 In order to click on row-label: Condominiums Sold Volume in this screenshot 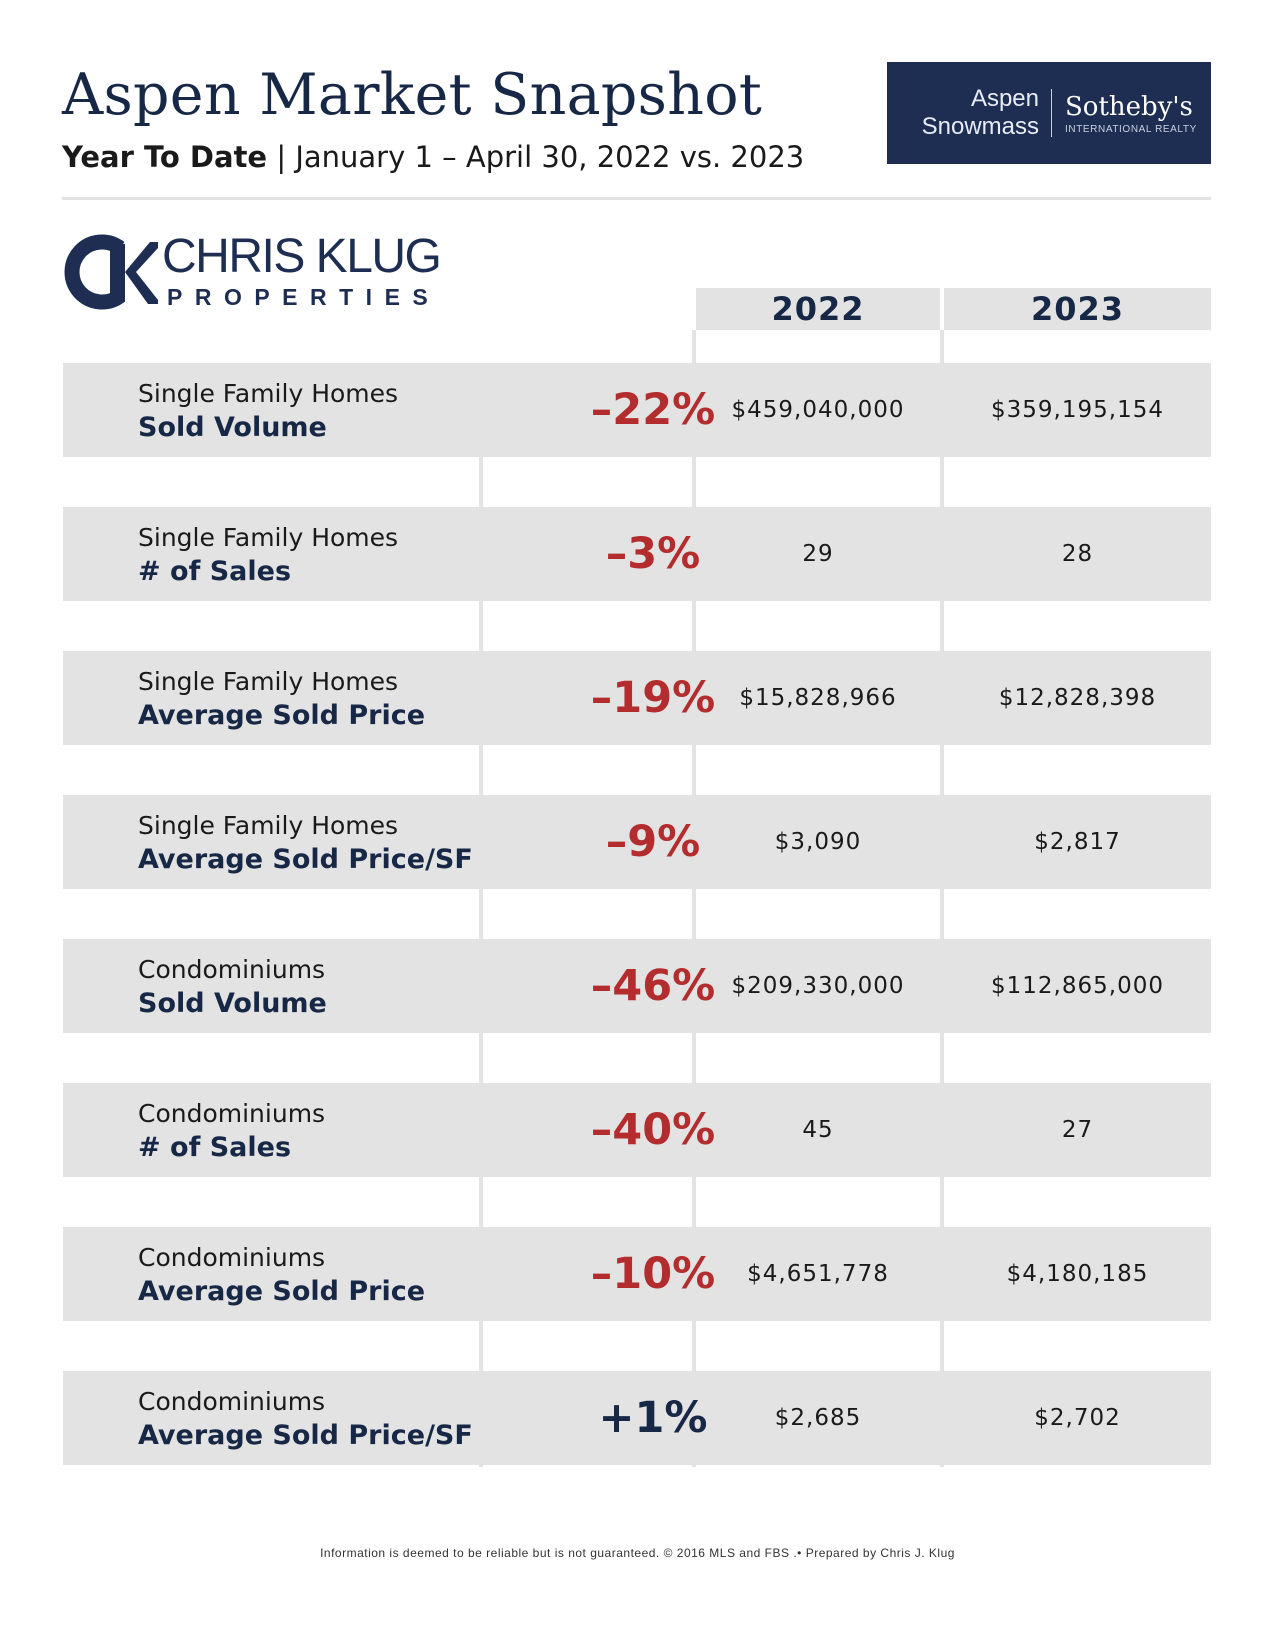, I will do `click(232, 987)`.